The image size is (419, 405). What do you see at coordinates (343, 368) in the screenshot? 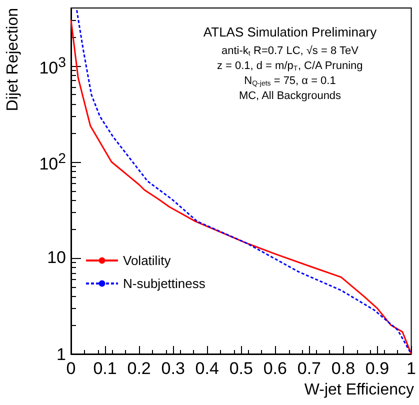
I see `x-tick-label: 0.8` at bounding box center [343, 368].